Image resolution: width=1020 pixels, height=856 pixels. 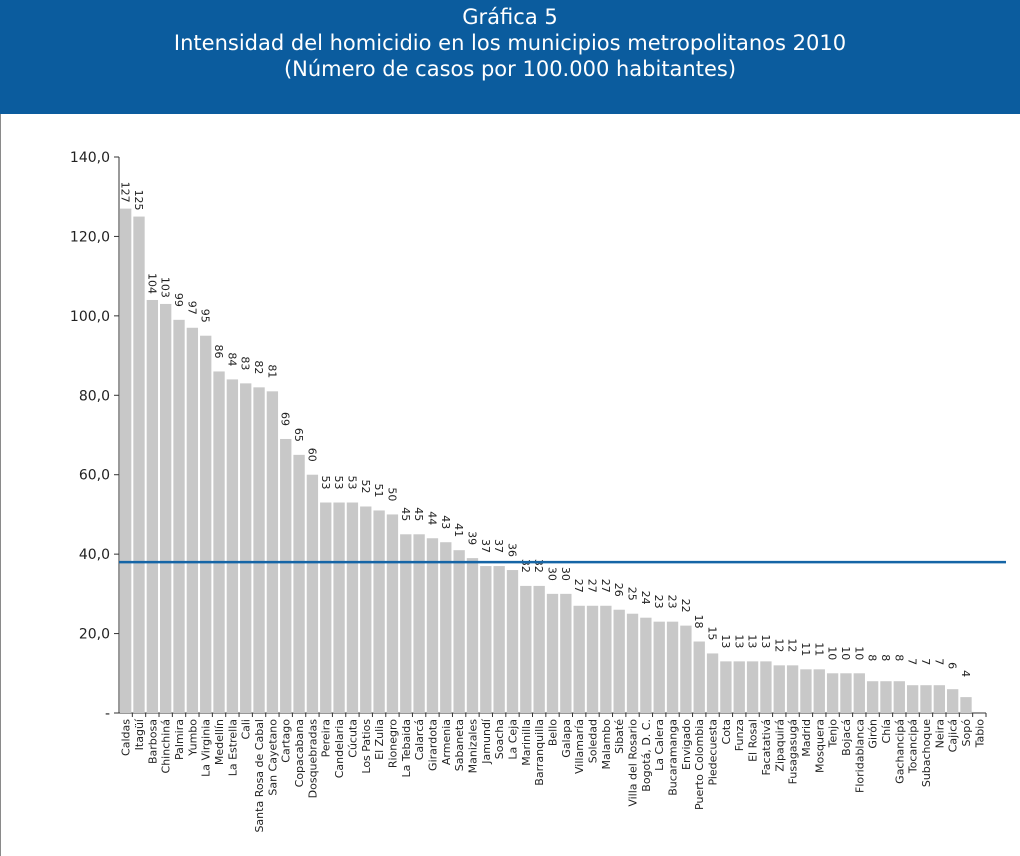 I want to click on category-label: Itagüí, so click(x=139, y=734).